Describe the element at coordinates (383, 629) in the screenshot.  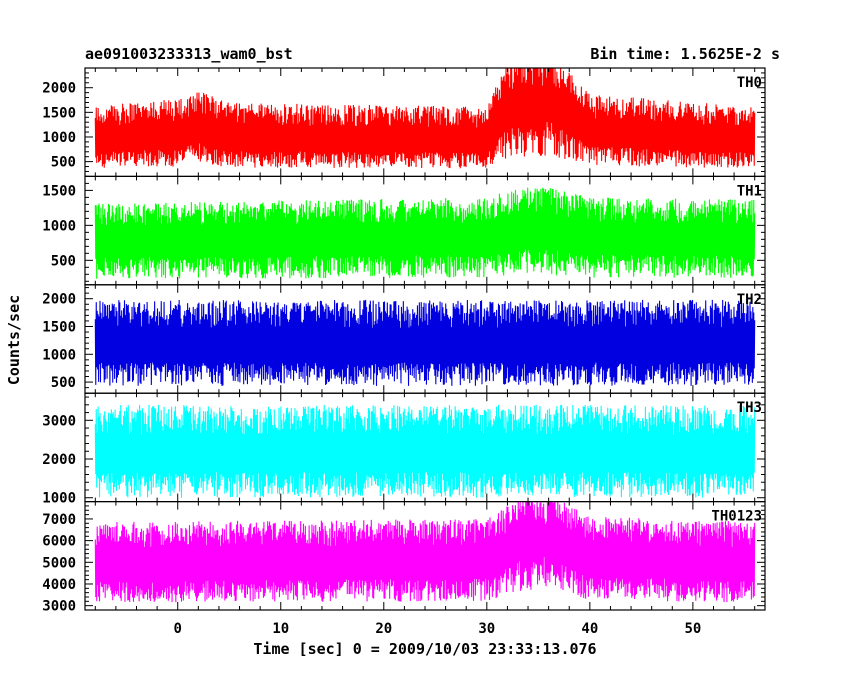
I see `x-tick-label: 20` at that location.